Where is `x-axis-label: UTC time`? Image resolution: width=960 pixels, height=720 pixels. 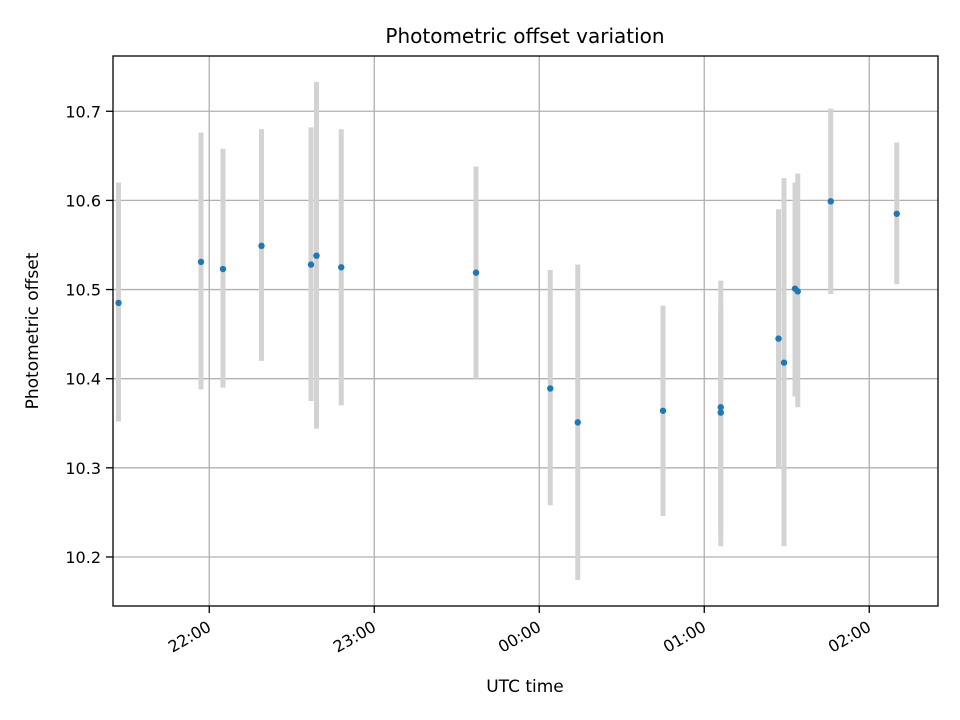
x-axis-label: UTC time is located at coordinates (525, 687).